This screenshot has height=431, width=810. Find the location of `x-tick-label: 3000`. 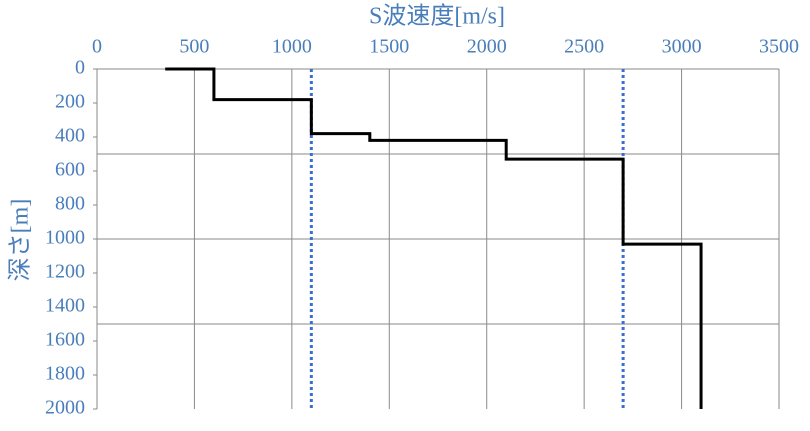

x-tick-label: 3000 is located at coordinates (682, 47).